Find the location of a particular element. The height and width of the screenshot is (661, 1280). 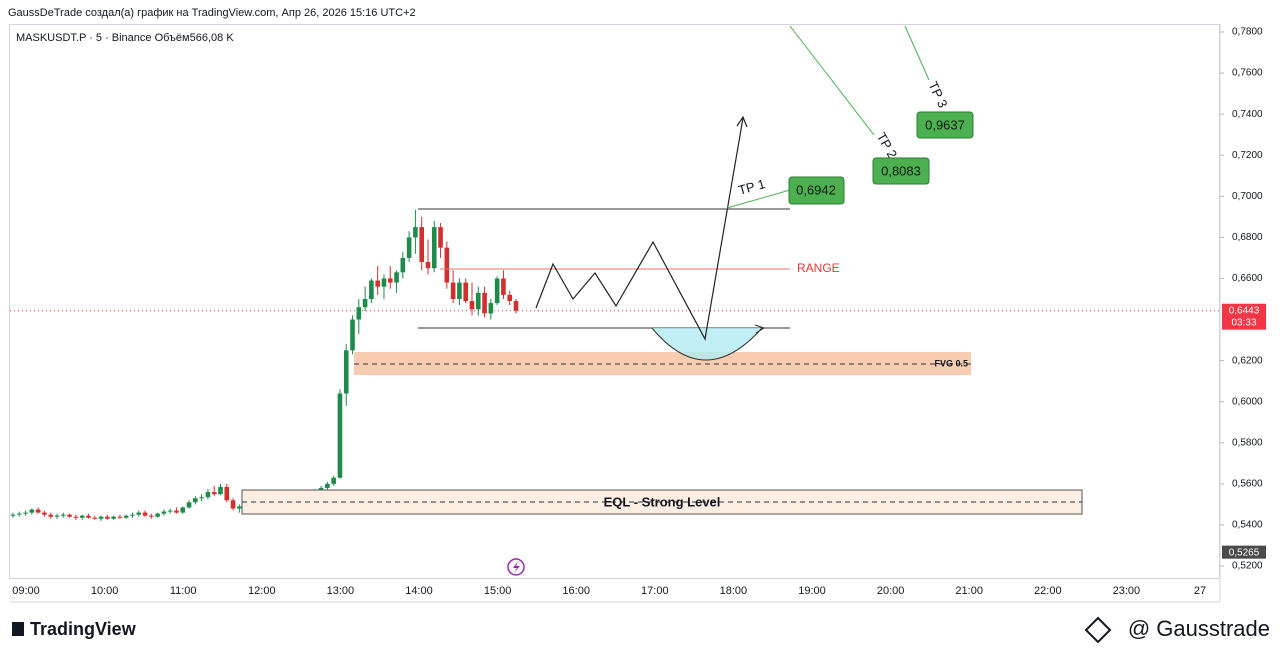

y-tick-label: 0,7600 is located at coordinates (1247, 73).